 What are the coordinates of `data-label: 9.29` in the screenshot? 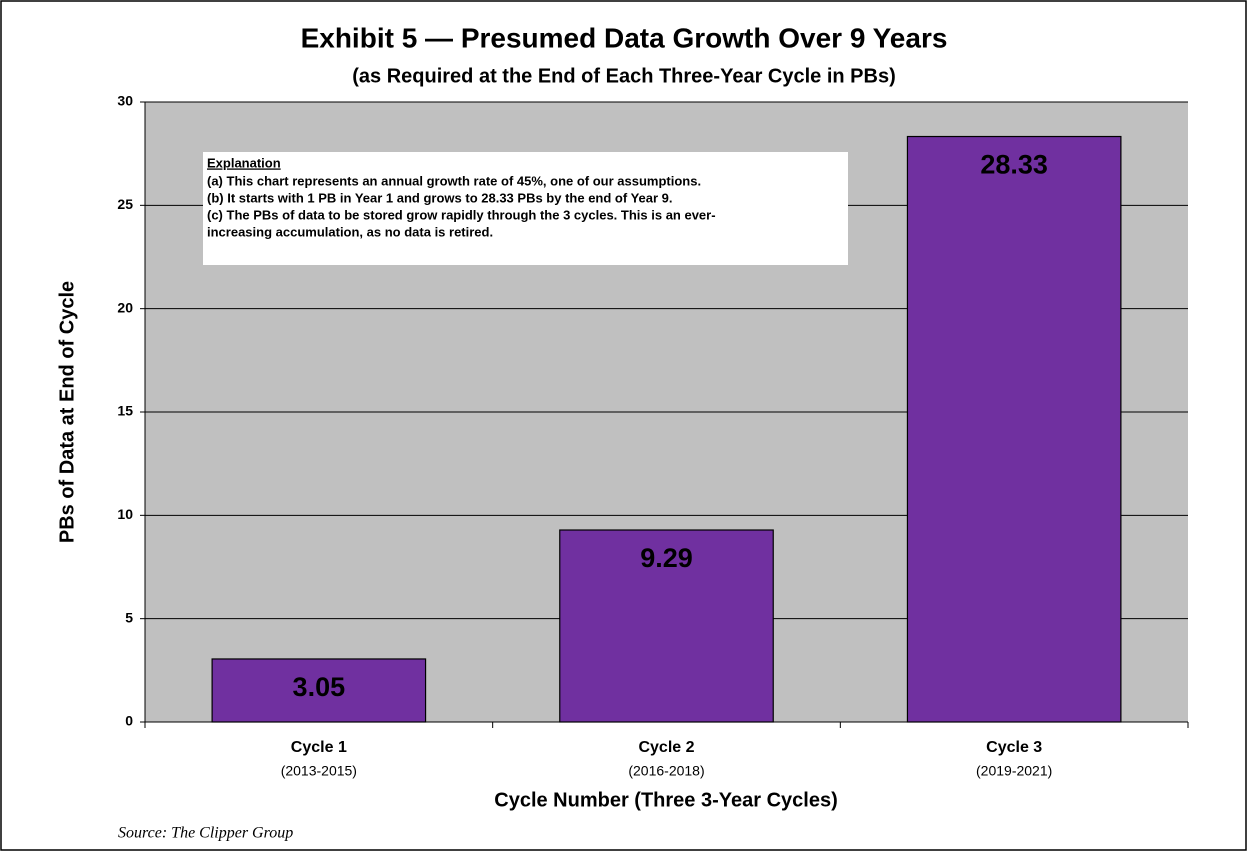 It's located at (666, 558).